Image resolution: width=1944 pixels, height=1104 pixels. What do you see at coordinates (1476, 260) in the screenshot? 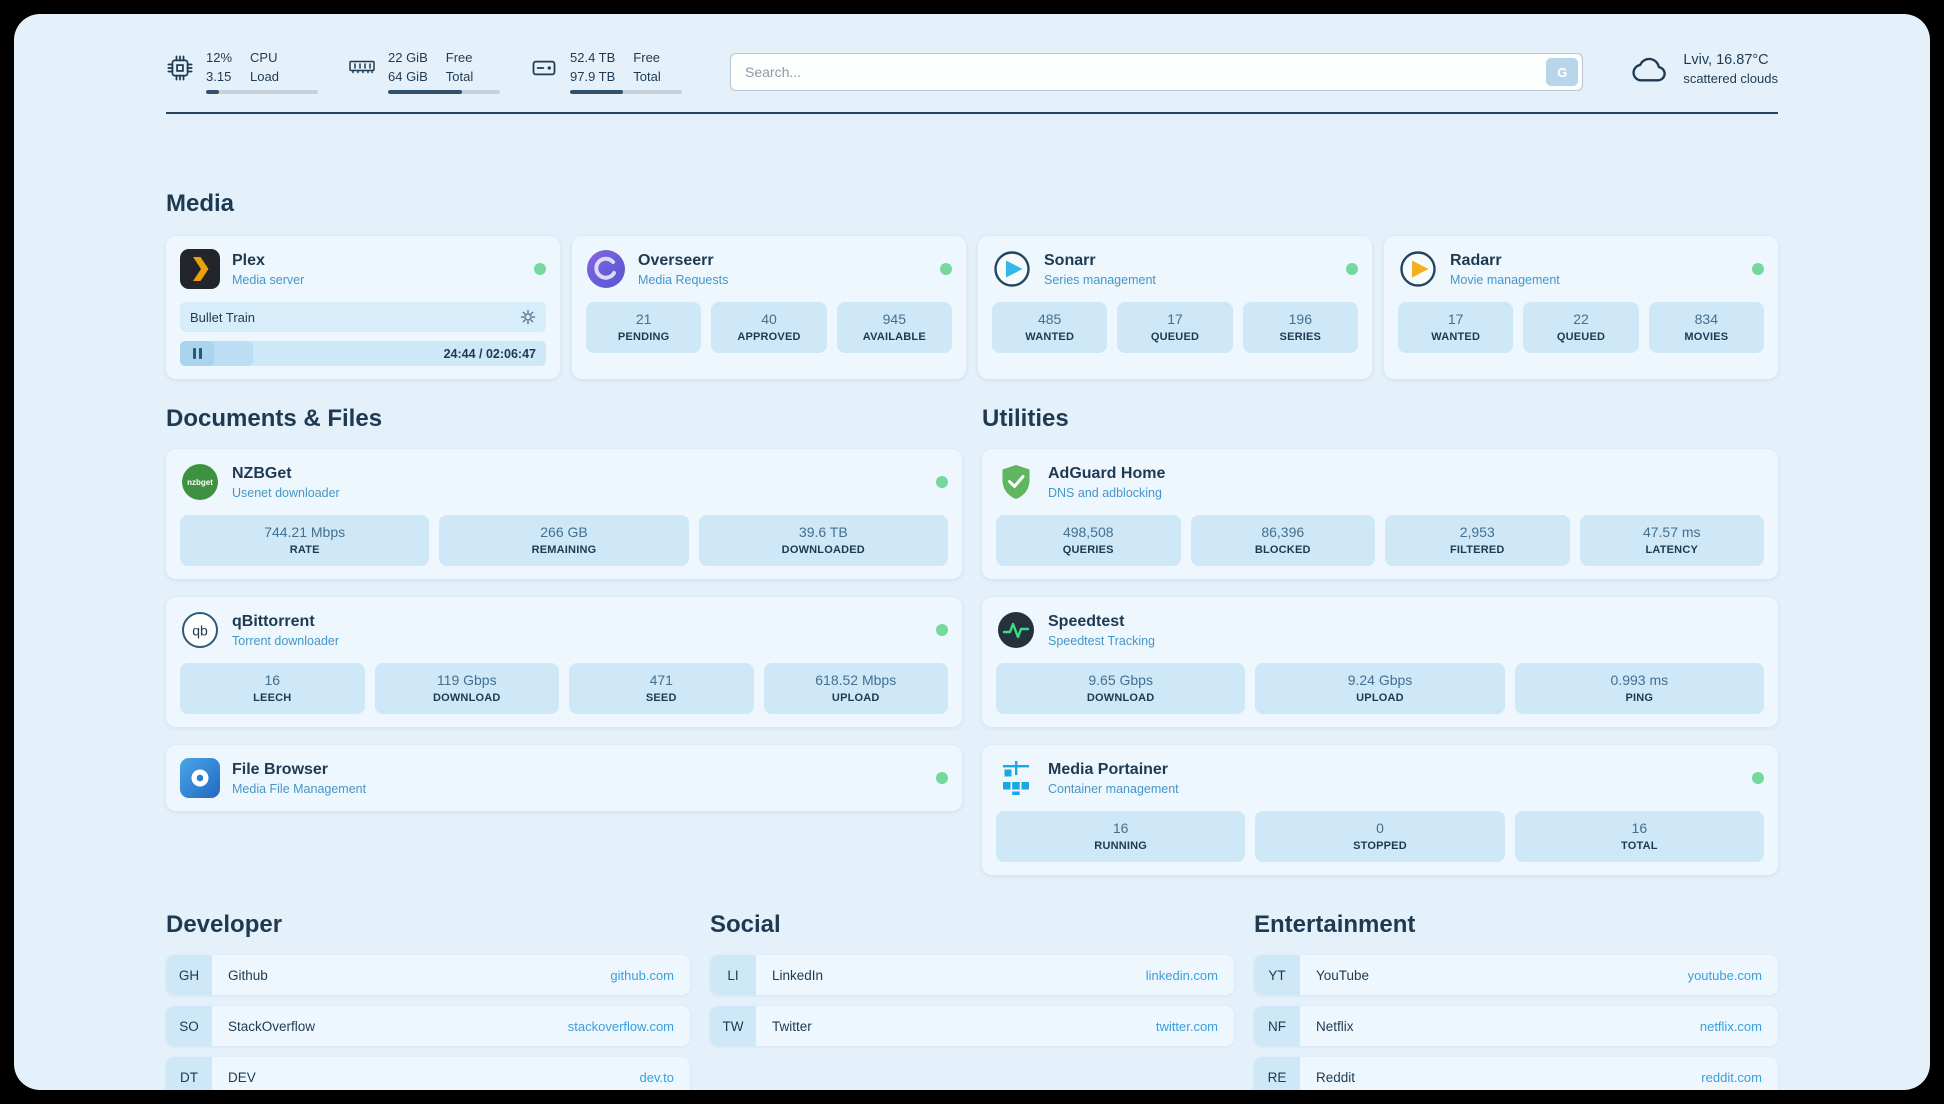
I see `service-name: Radarr` at bounding box center [1476, 260].